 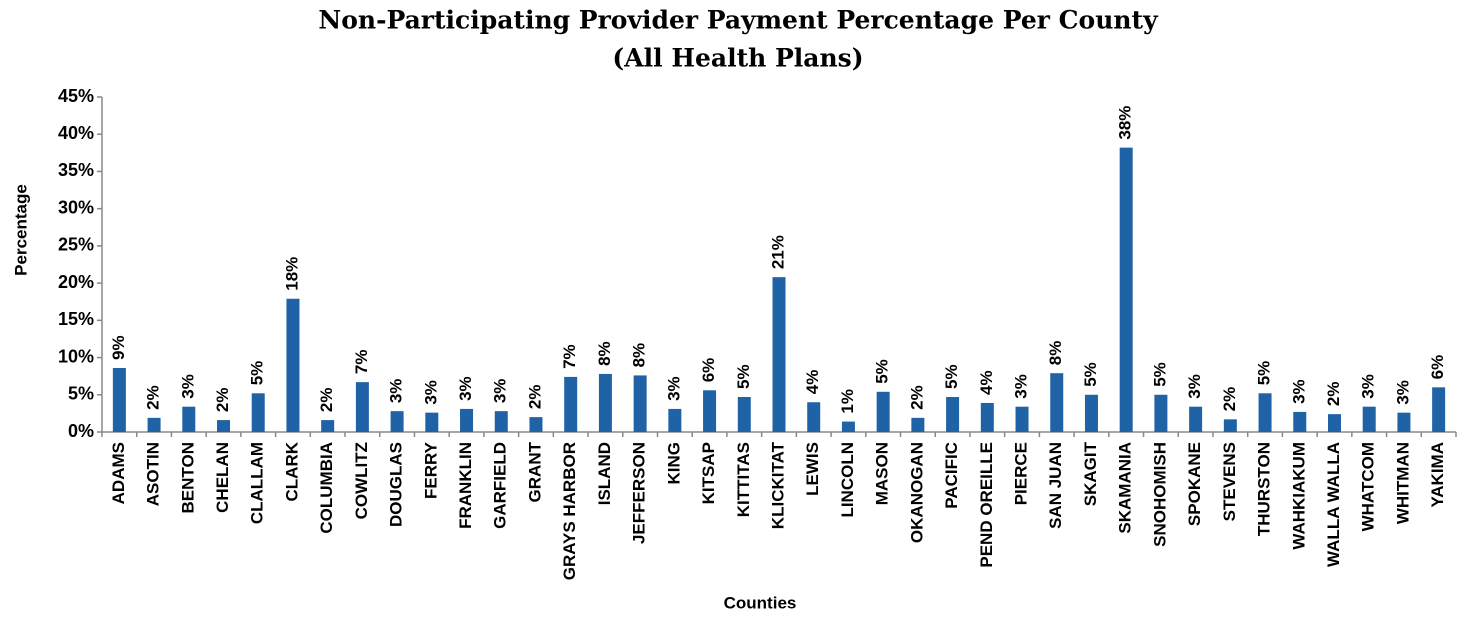 I want to click on y-tick-label: 35%, so click(x=76, y=170).